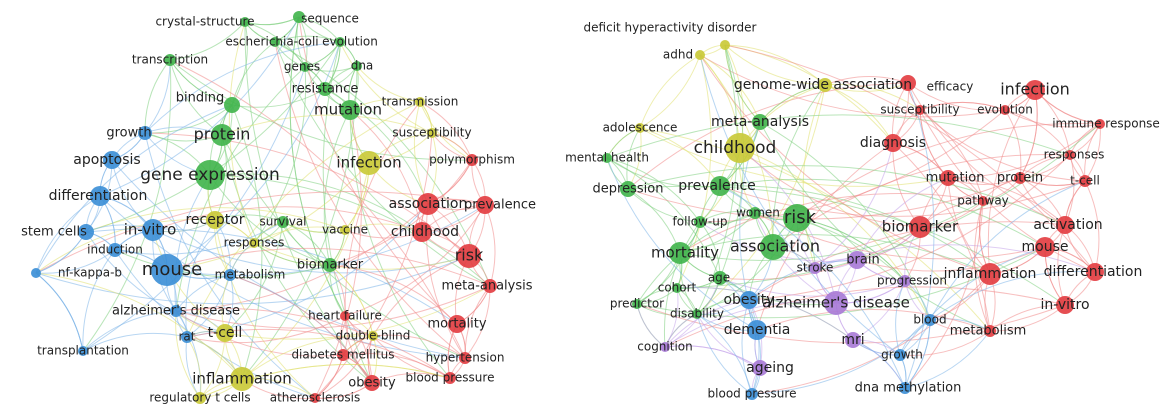  I want to click on node-label: inflammation, so click(241, 379).